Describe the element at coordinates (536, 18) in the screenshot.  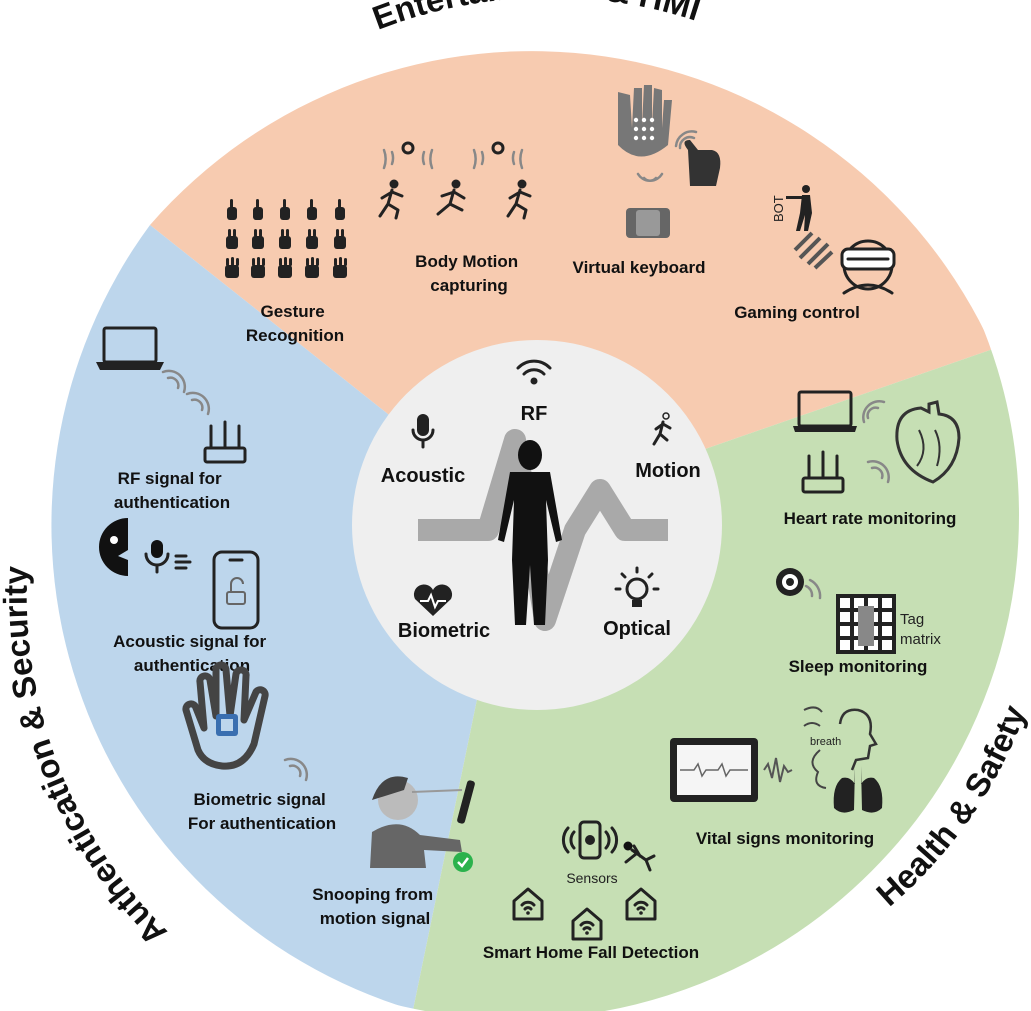
I see `sector-title-entertainment: Entertainment & HMI` at that location.